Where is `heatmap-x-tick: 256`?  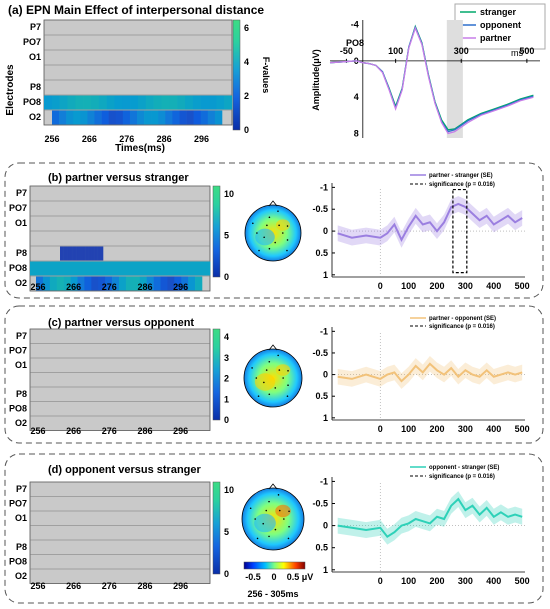 heatmap-x-tick: 256 is located at coordinates (51, 139).